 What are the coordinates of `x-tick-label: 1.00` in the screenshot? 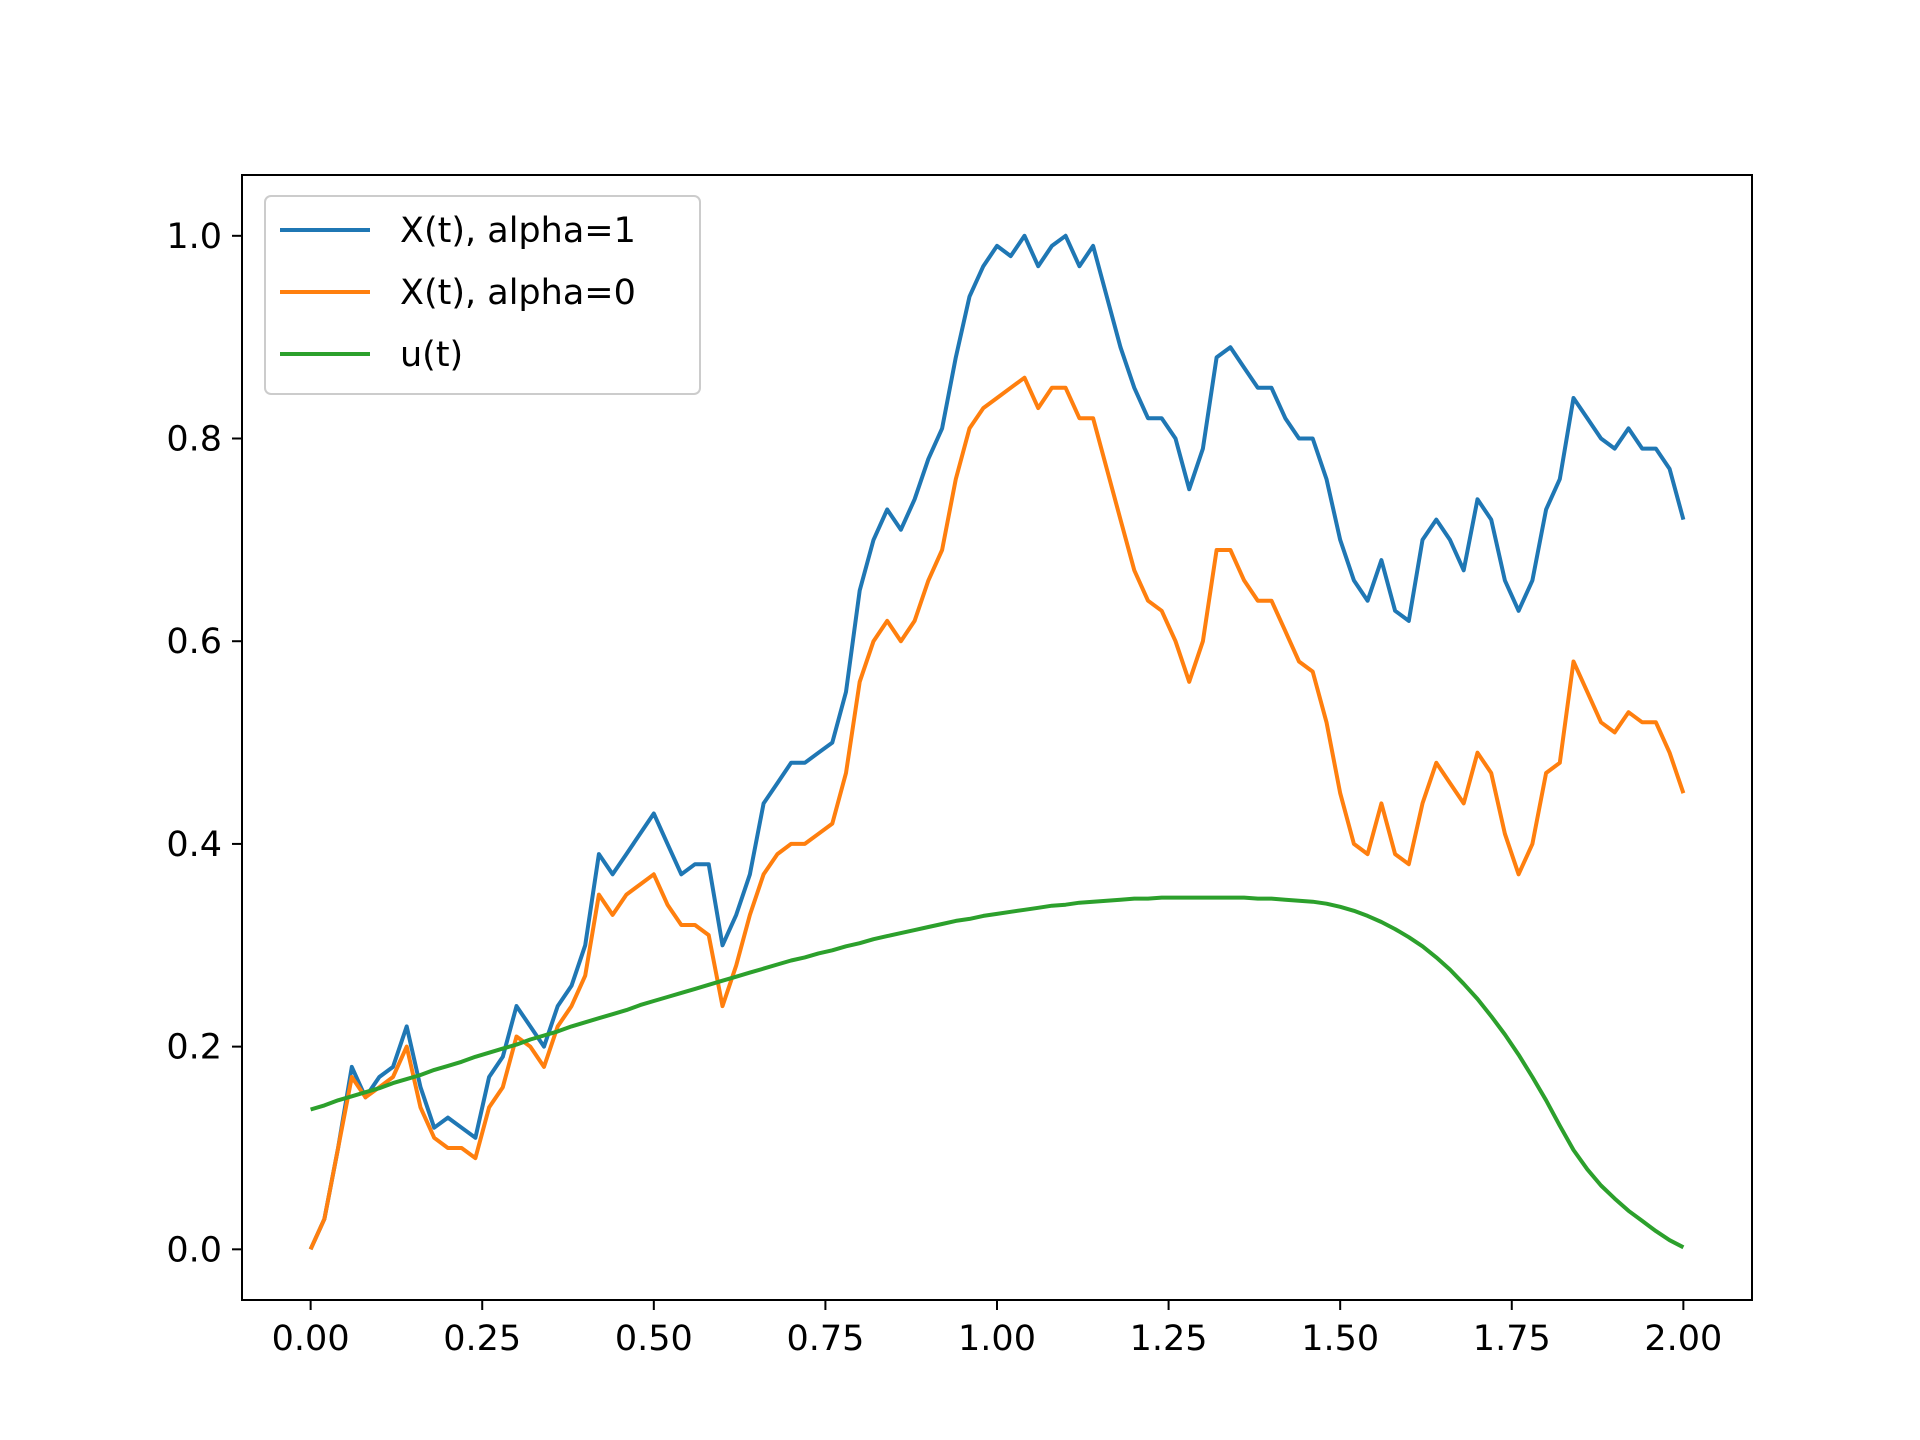 It's located at (997, 1339).